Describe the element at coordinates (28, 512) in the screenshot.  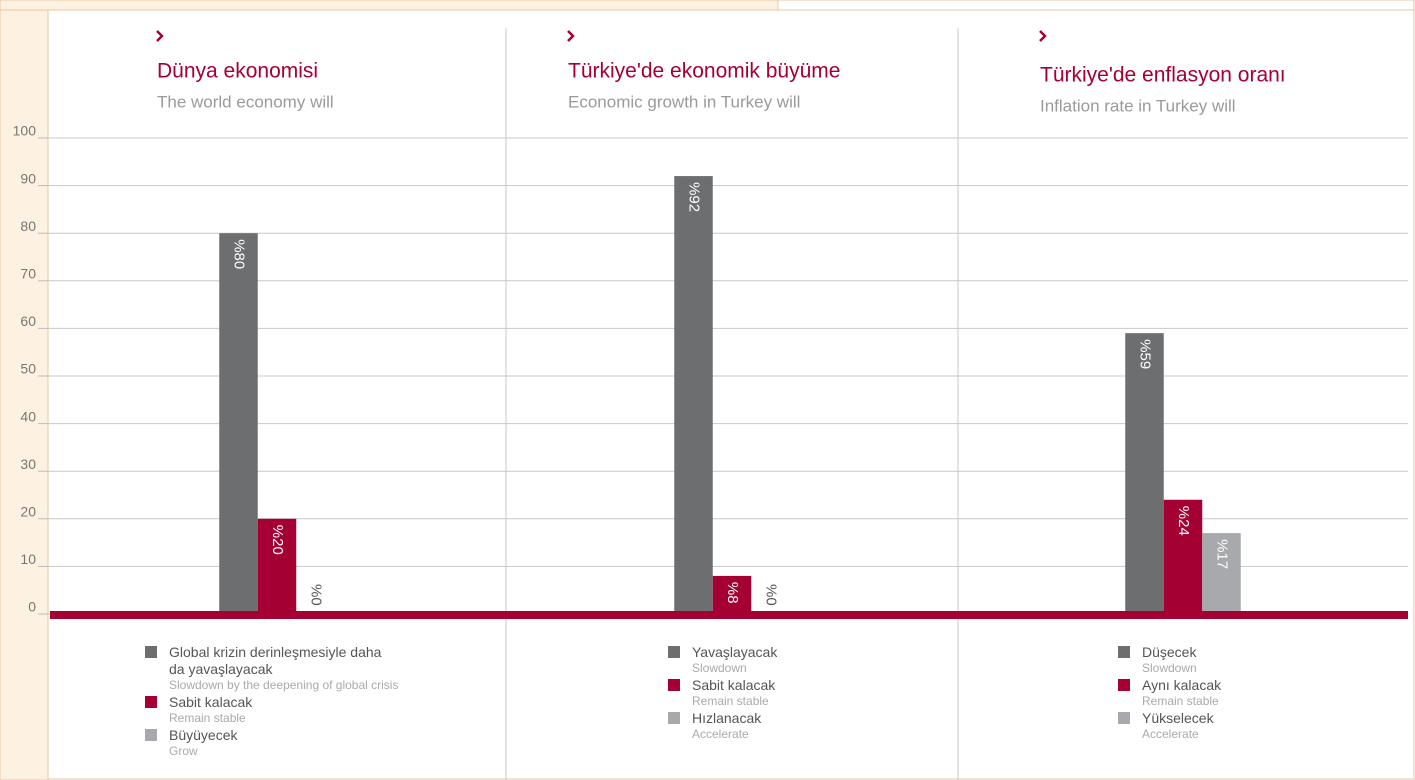
I see `y-tick-label: 20` at that location.